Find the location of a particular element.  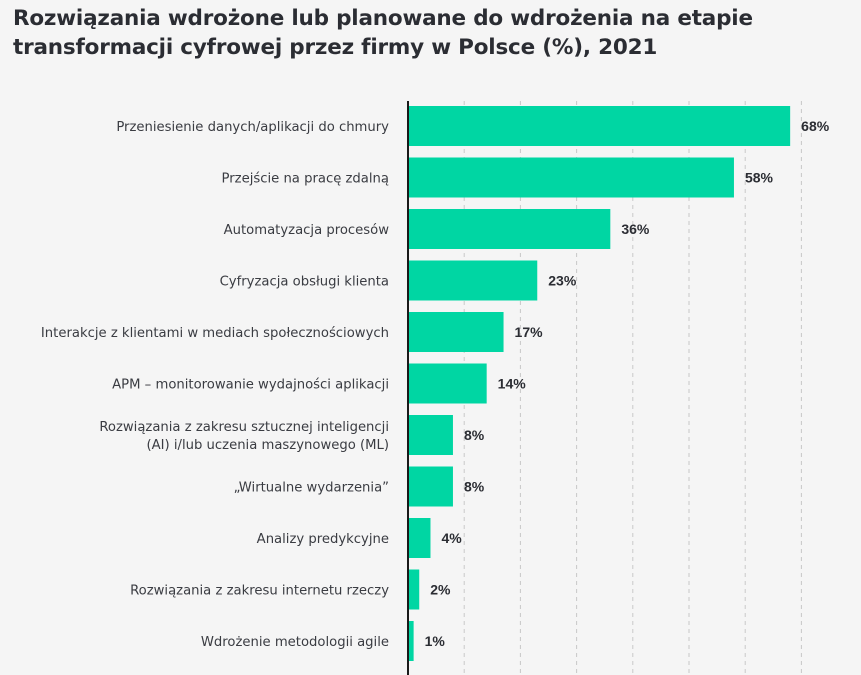

category-label-7-line-2: (AI) i/lub uczenia maszynowego (ML) is located at coordinates (267, 445).